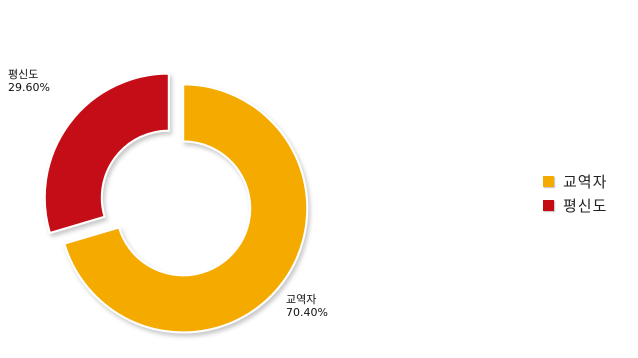 The image size is (638, 358). I want to click on legend: 교역자 평신도, so click(575, 196).